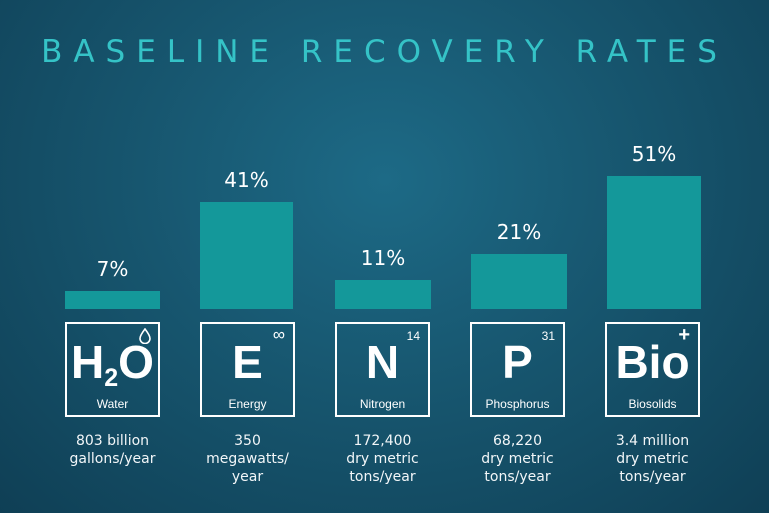  What do you see at coordinates (278, 334) in the screenshot?
I see `infinity-icon: ∞` at bounding box center [278, 334].